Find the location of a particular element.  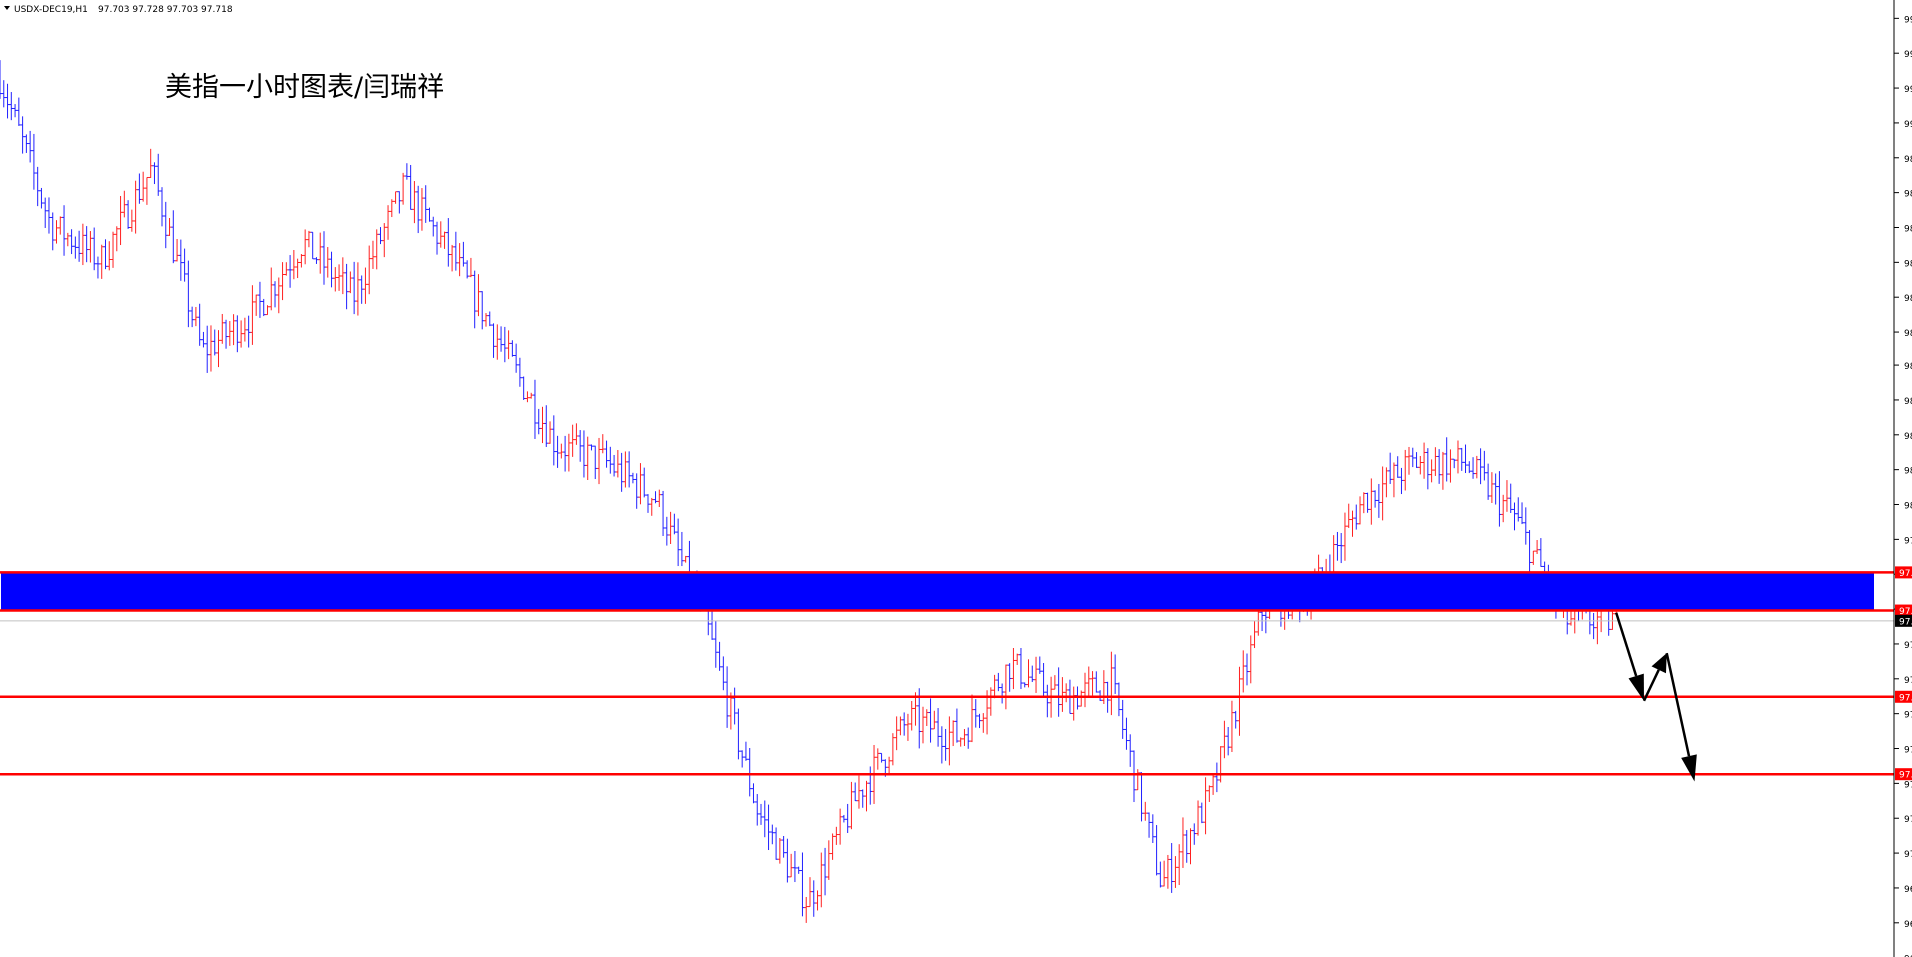

price-tick-label: 97.180 is located at coordinates (1908, 820).